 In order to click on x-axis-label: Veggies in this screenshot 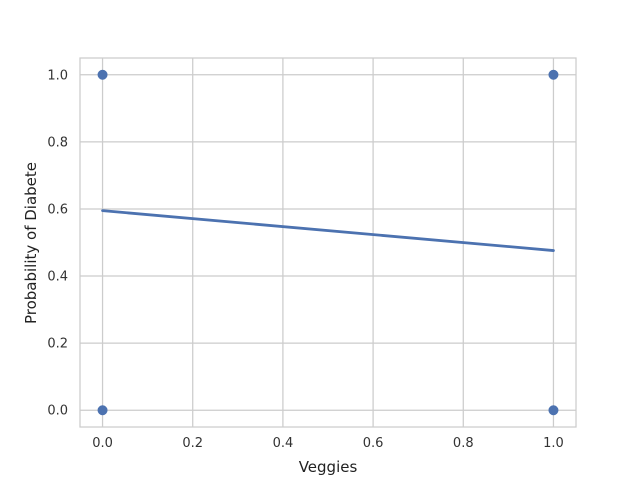, I will do `click(328, 467)`.